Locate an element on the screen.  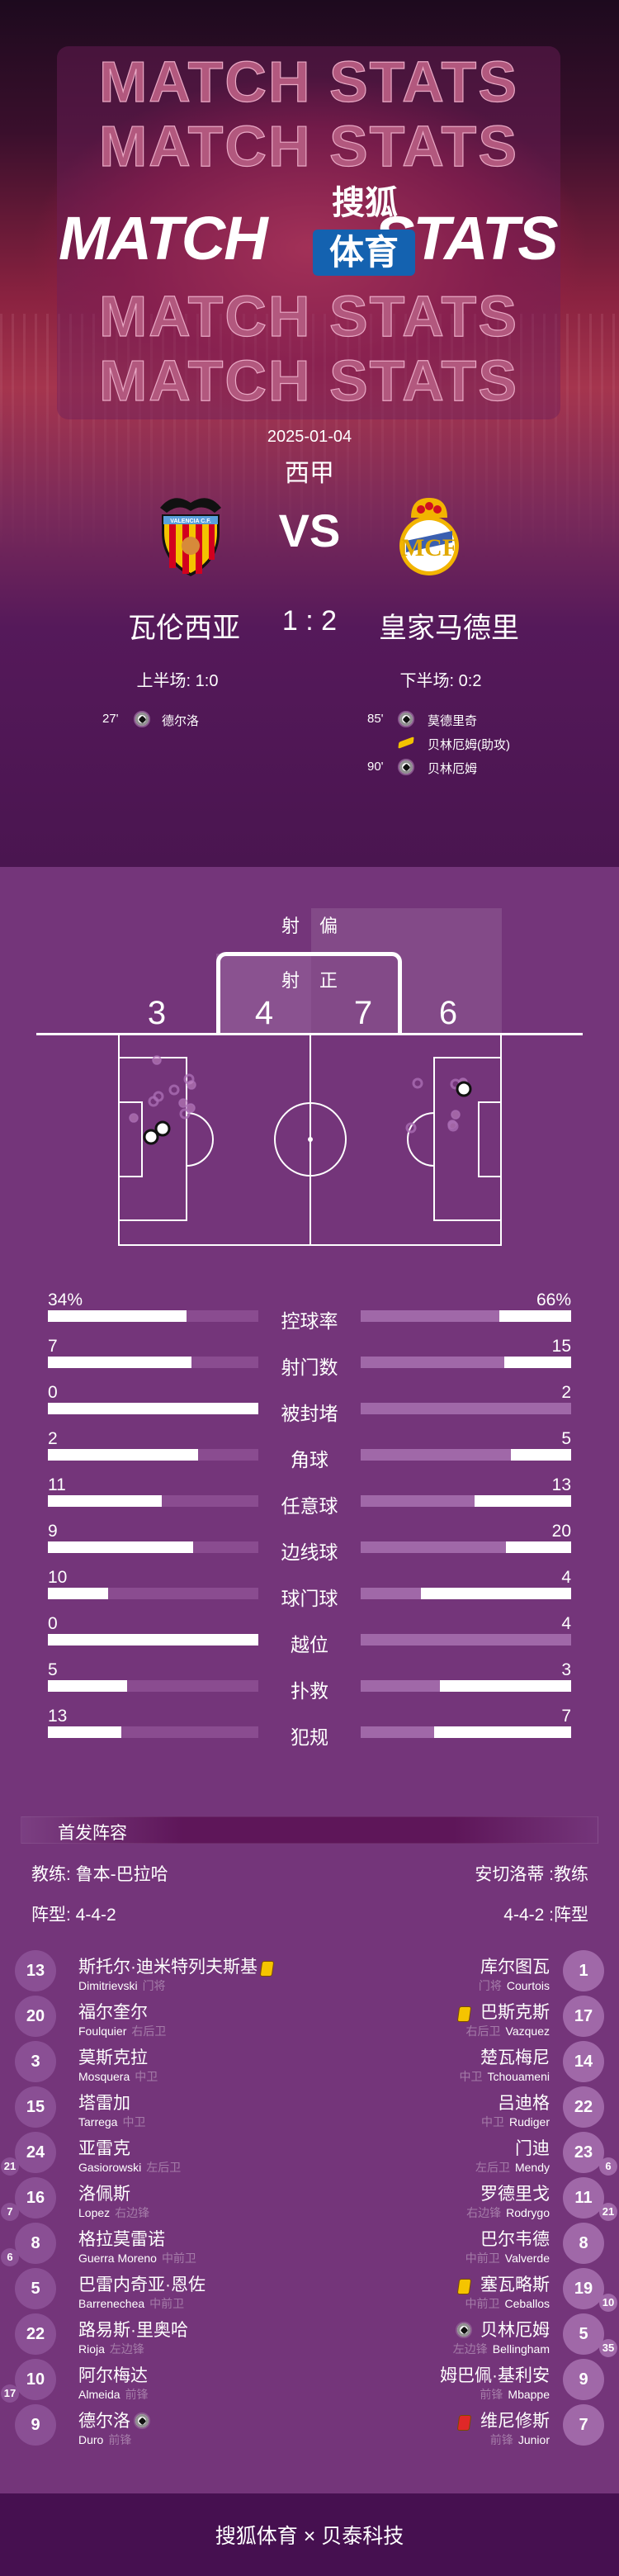
ghost-title: MATCH STATS is located at coordinates (308, 380).